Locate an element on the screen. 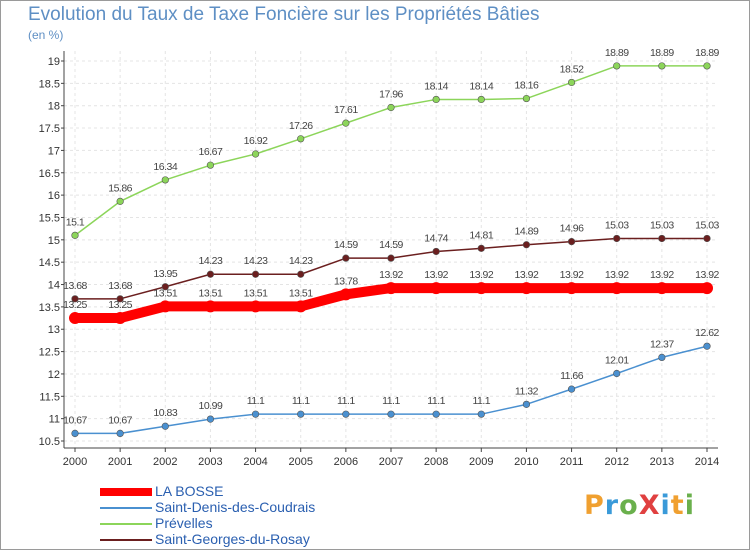 Image resolution: width=750 pixels, height=550 pixels. y-tick-label: 16.5 is located at coordinates (49, 174).